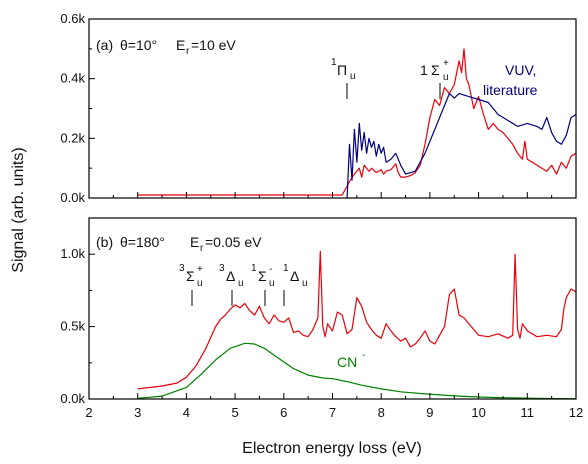  Describe the element at coordinates (233, 242) in the screenshot. I see `panel-b-energy-value: =0.05 eV` at that location.